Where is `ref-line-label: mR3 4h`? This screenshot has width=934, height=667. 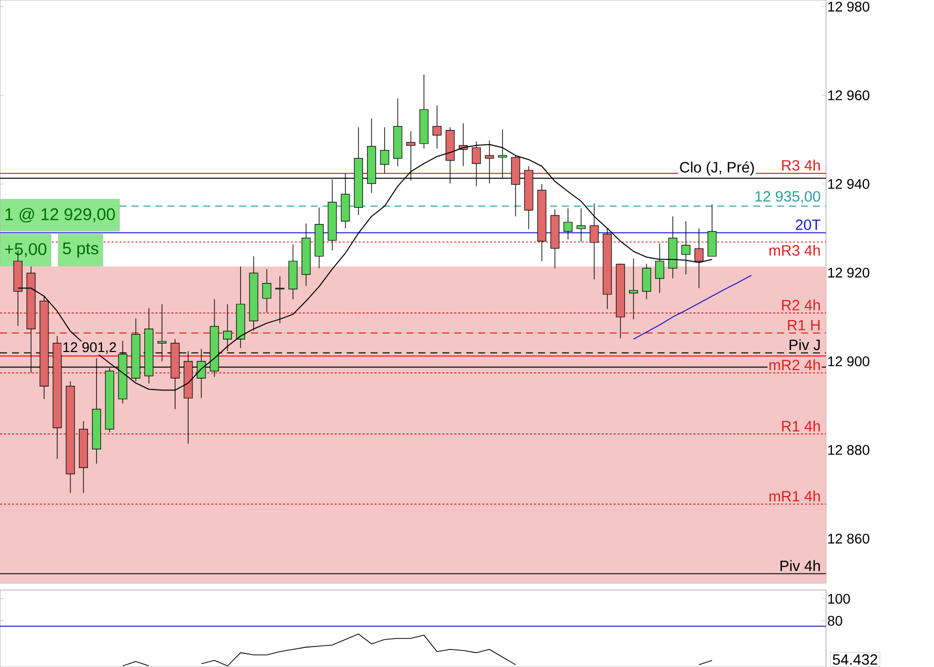 ref-line-label: mR3 4h is located at coordinates (794, 250).